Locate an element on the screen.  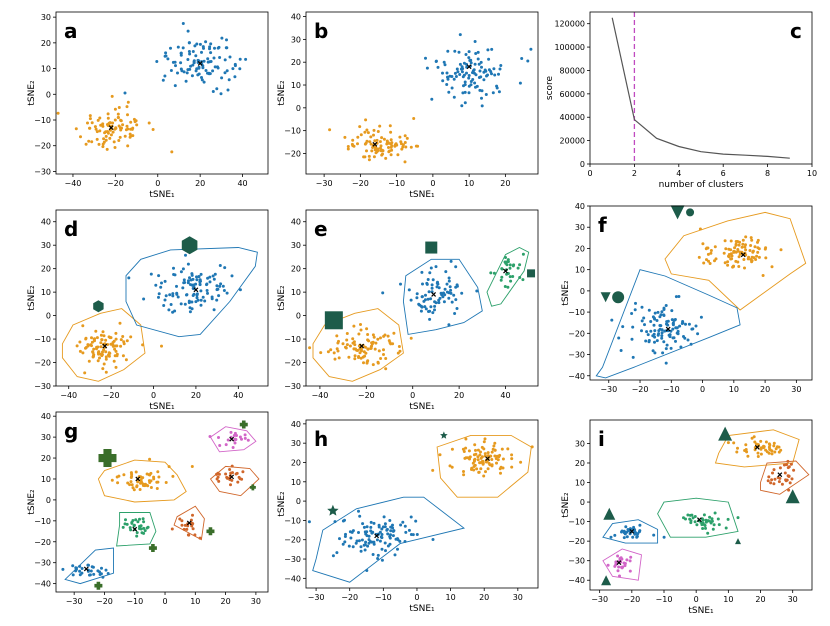
y-tick-label: 80000 is located at coordinates (572, 70).